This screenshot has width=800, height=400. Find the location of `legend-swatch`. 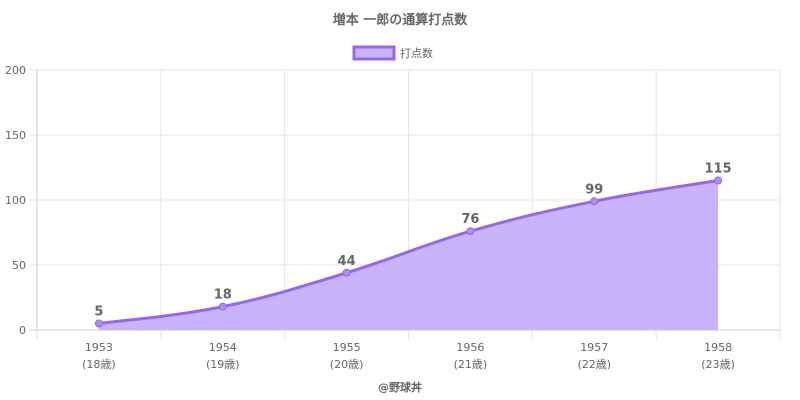

legend-swatch is located at coordinates (374, 53).